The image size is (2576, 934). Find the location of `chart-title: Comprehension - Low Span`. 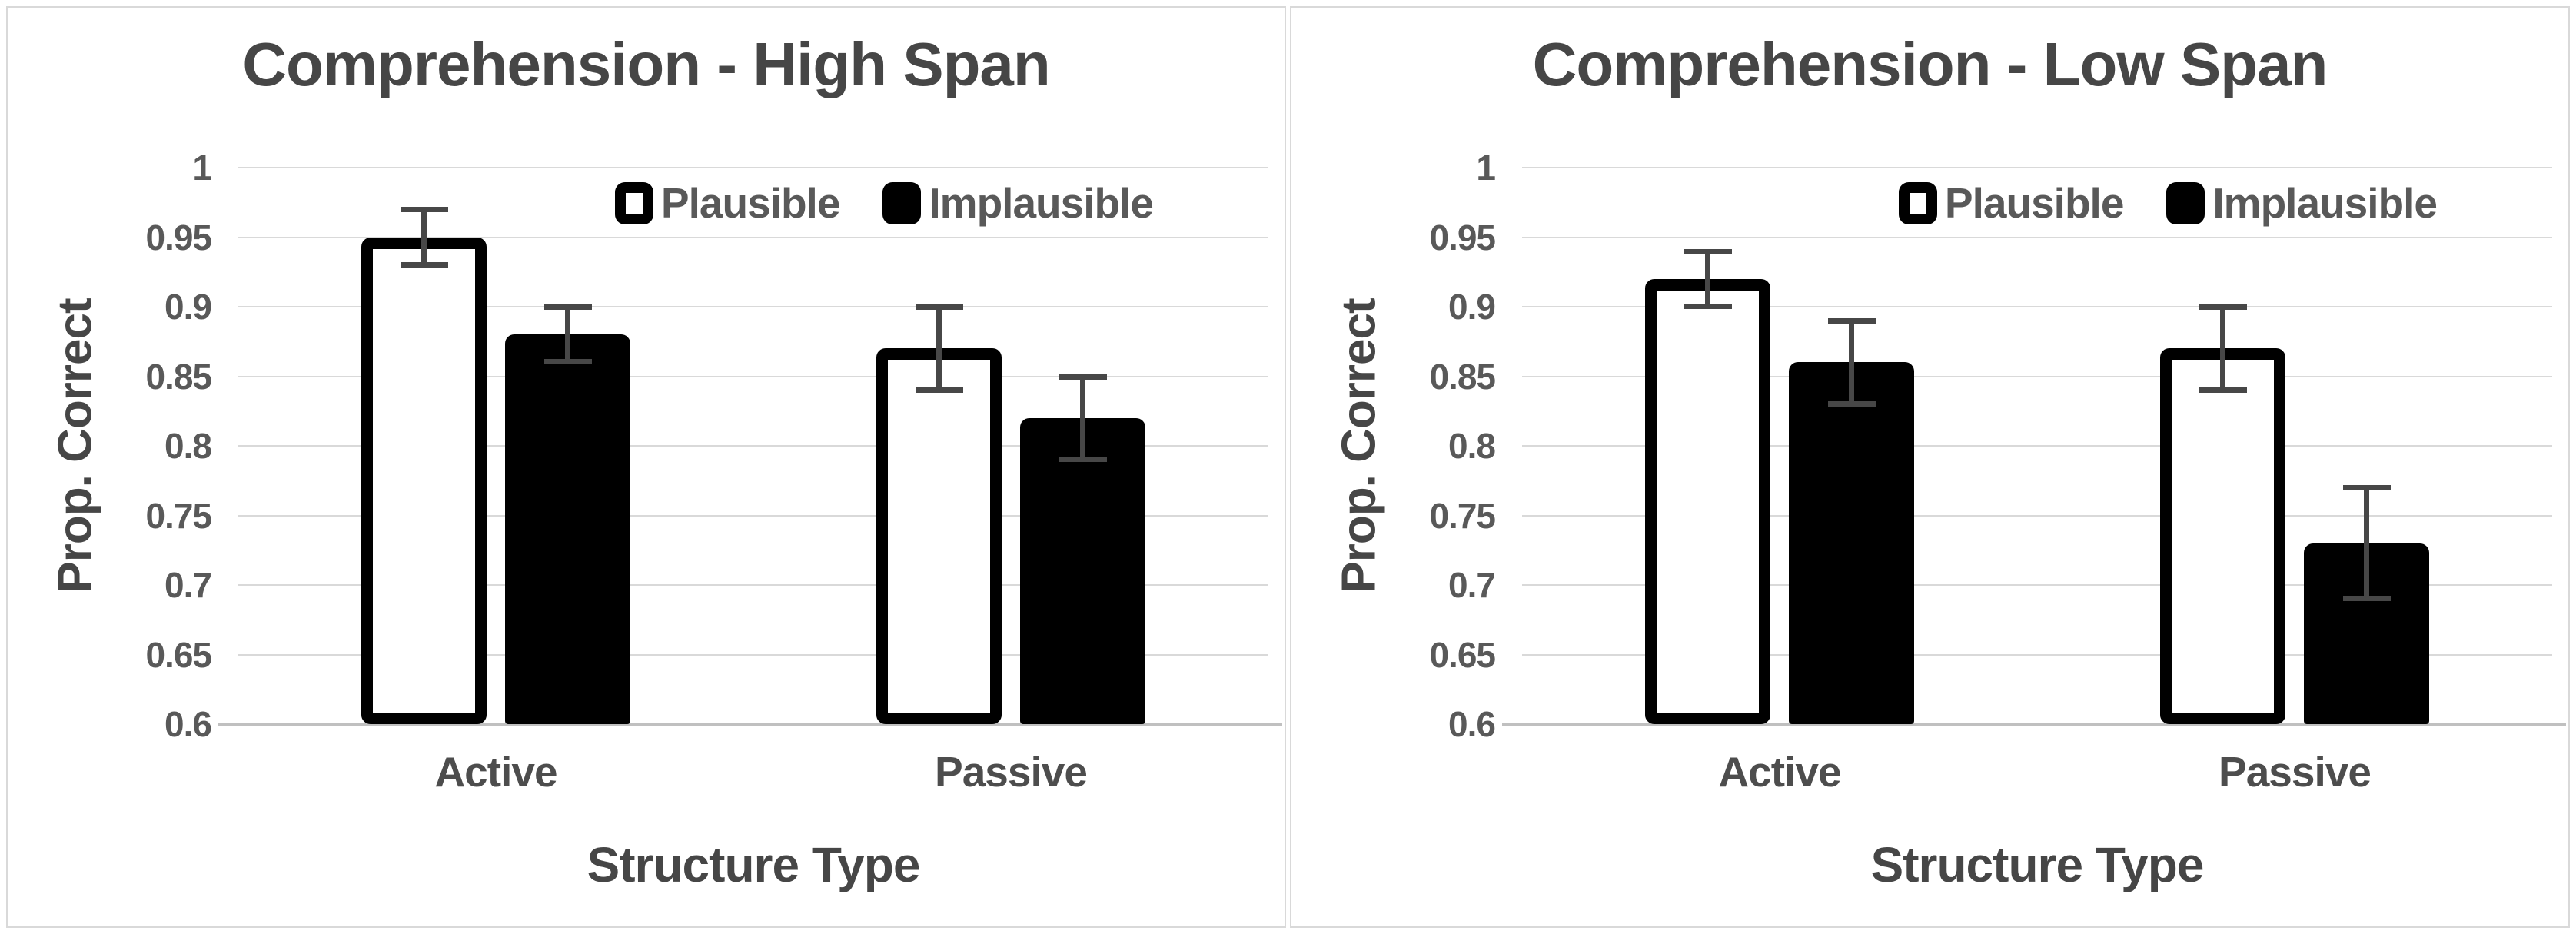

chart-title: Comprehension - Low Span is located at coordinates (1930, 64).